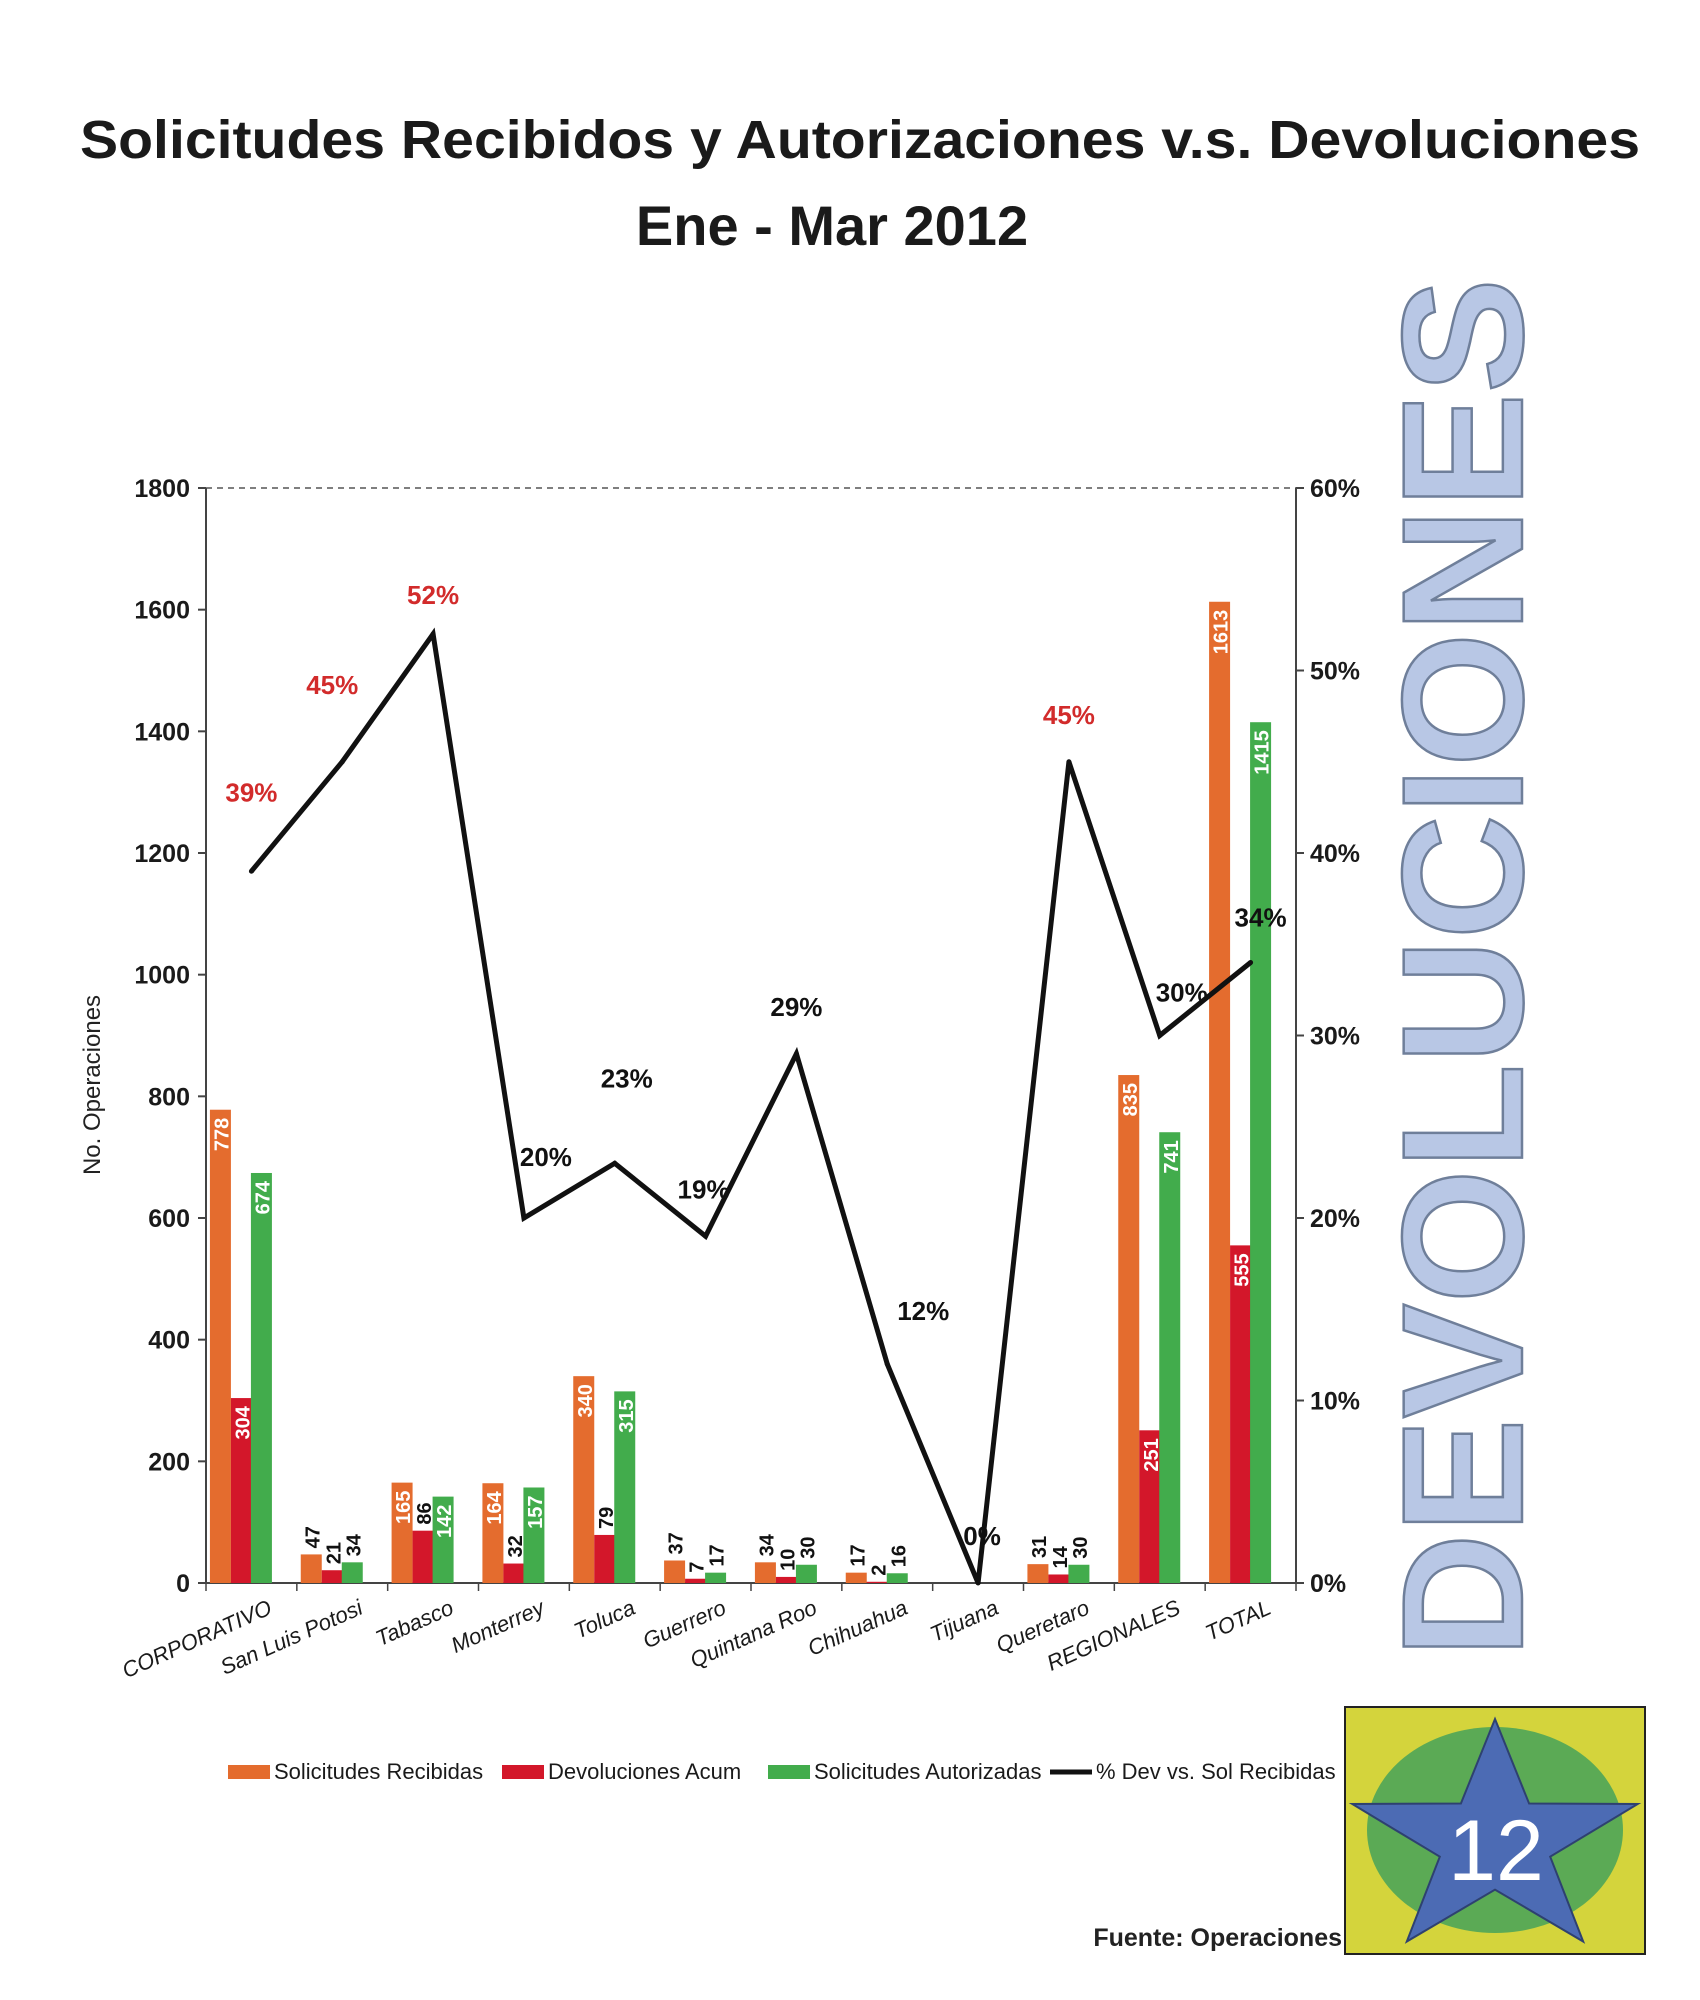 The height and width of the screenshot is (2000, 1700). I want to click on bar-value-label: 340, so click(586, 1400).